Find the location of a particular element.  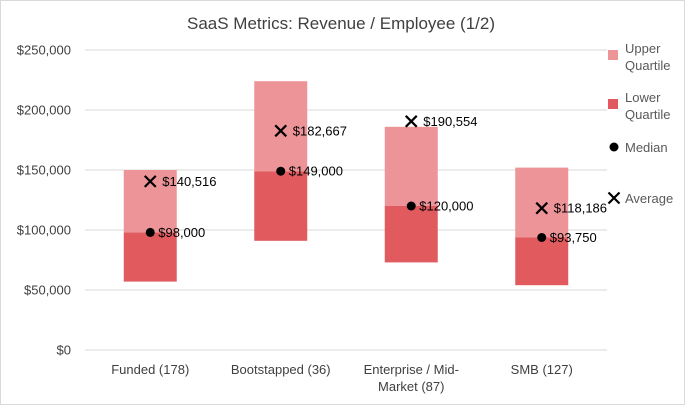

median-label: $149,000 is located at coordinates (316, 171).